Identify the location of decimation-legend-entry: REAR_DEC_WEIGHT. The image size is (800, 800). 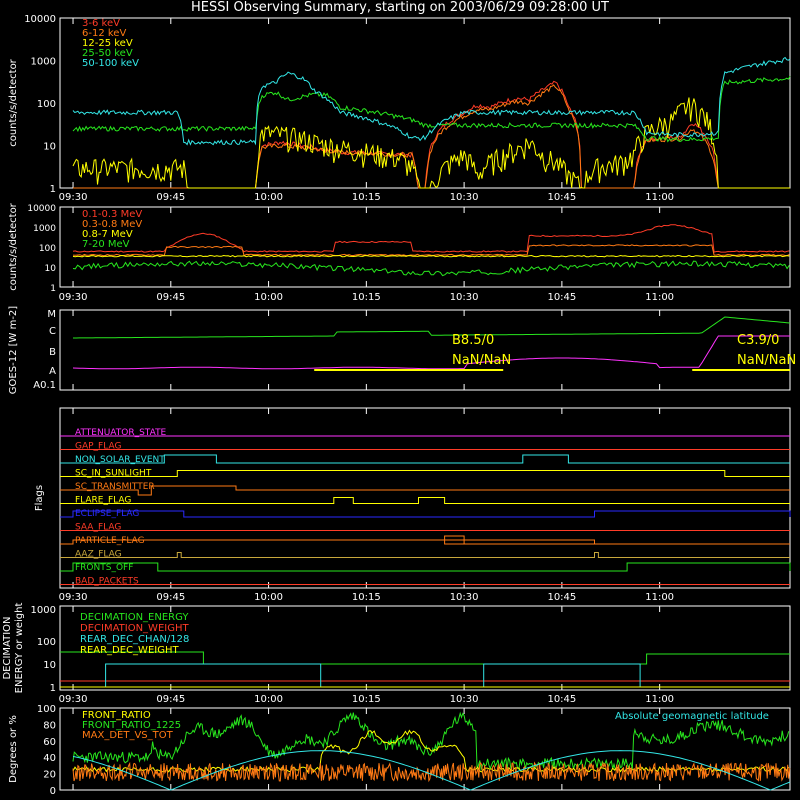
(129, 650).